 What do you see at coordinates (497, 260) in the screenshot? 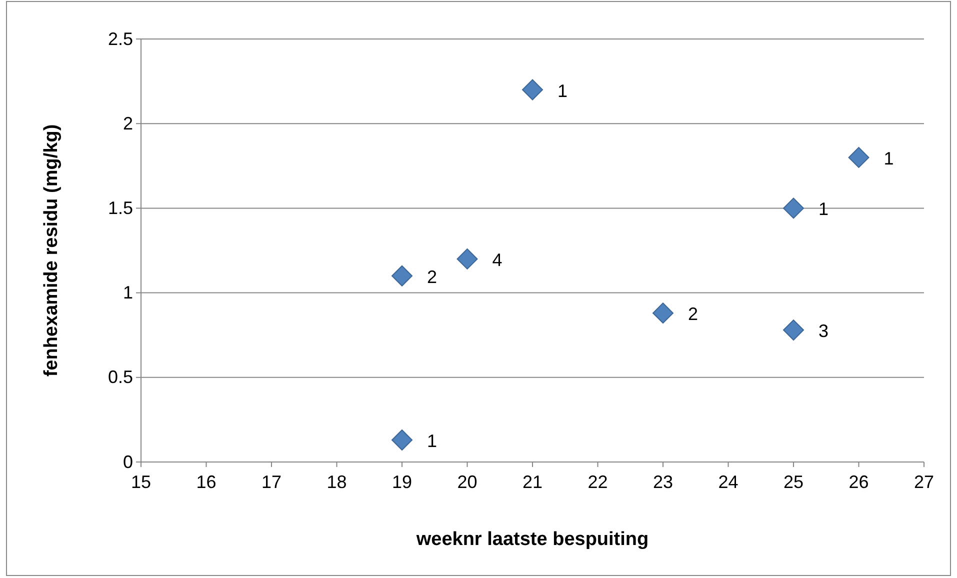
I see `annotation: 4` at bounding box center [497, 260].